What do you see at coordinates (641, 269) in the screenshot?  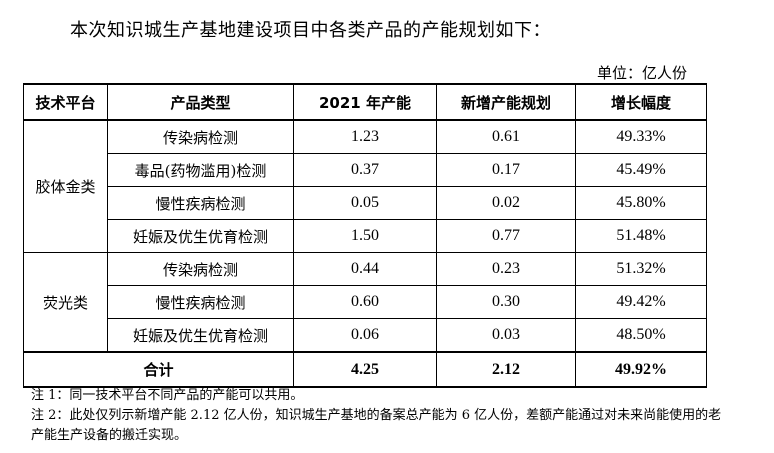 I see `growth-cell: 51.32%` at bounding box center [641, 269].